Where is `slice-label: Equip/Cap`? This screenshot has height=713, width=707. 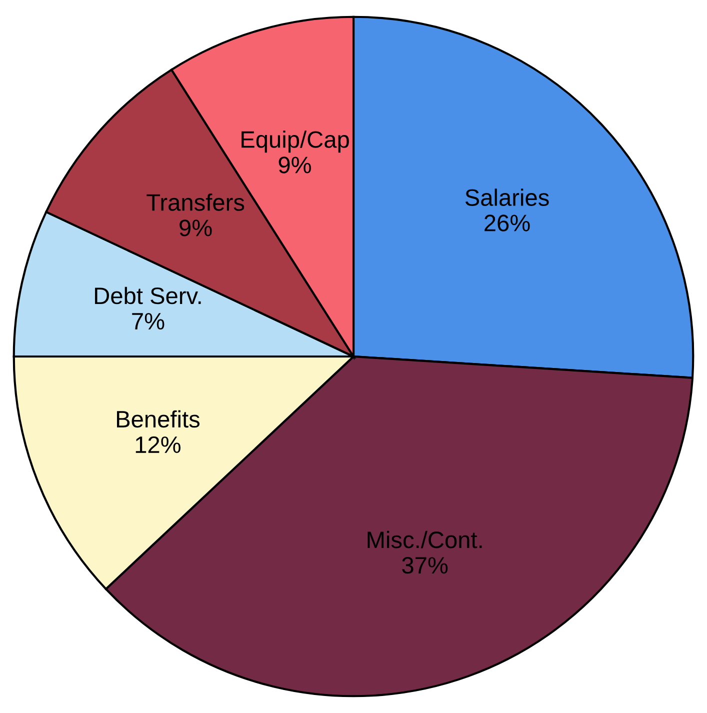 slice-label: Equip/Cap is located at coordinates (295, 141).